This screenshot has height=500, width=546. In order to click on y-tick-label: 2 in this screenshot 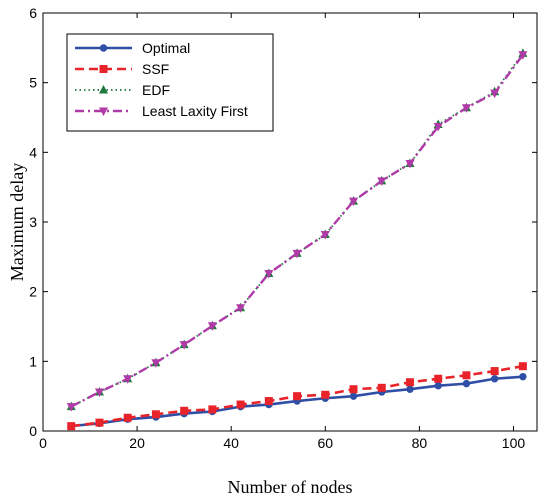, I will do `click(33, 292)`.